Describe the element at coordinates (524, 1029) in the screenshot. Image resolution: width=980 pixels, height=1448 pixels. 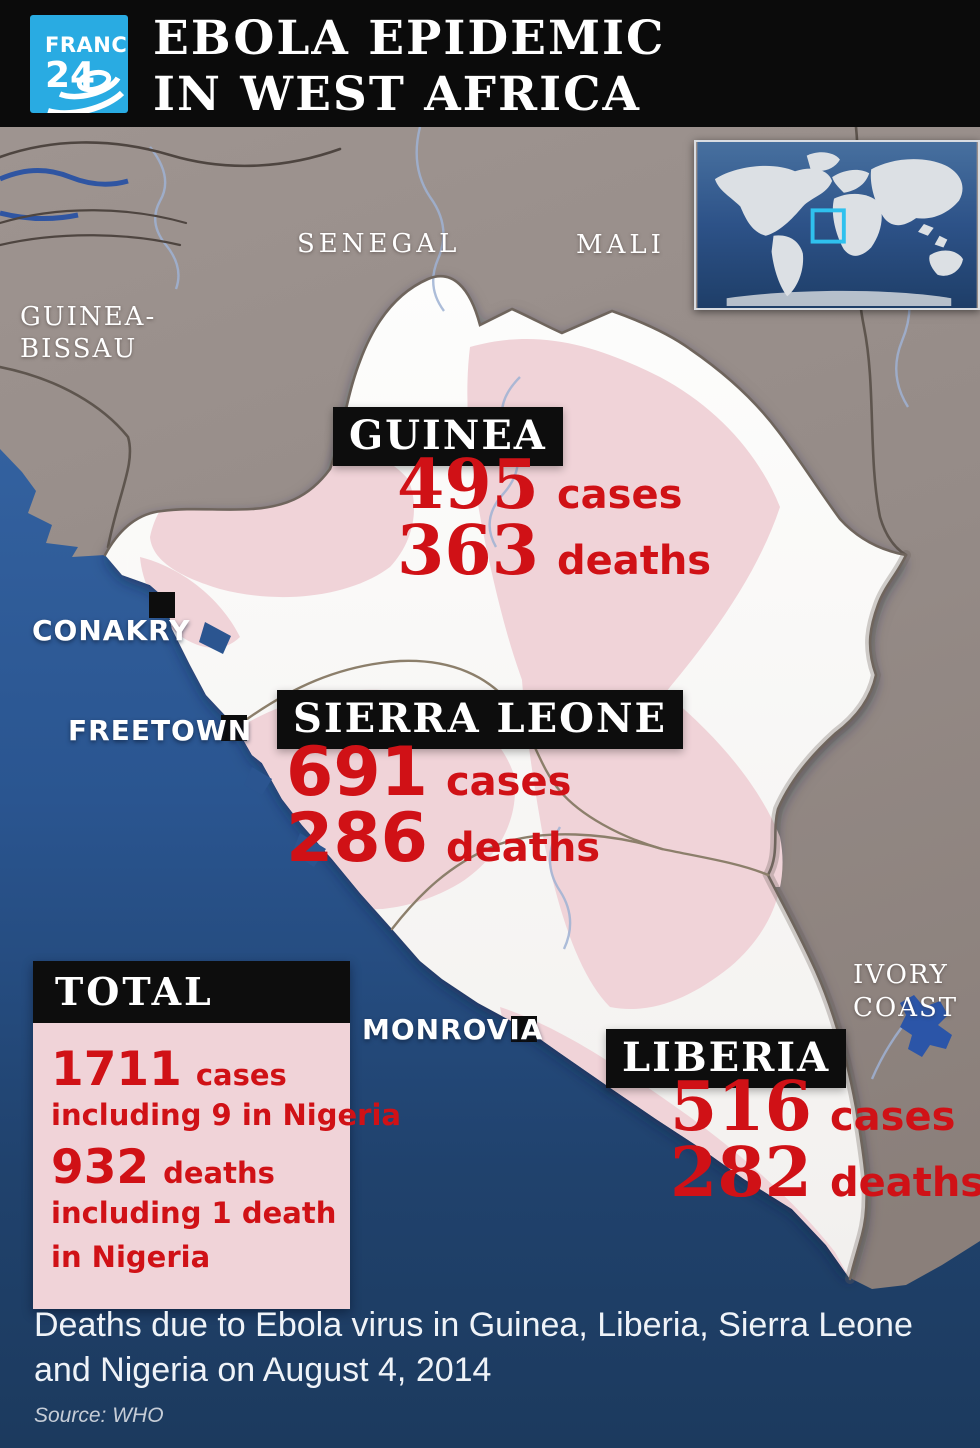
I see `monrovia-marker-square` at that location.